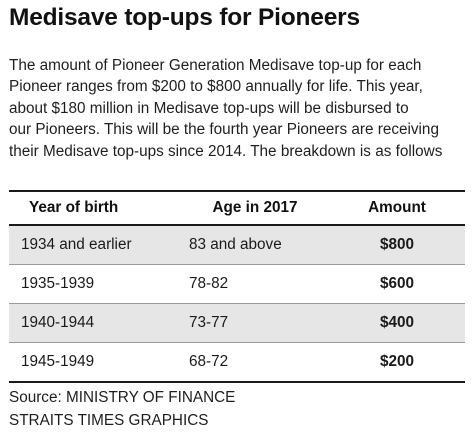 The image size is (474, 445). I want to click on cell-age: 78-82, so click(209, 283).